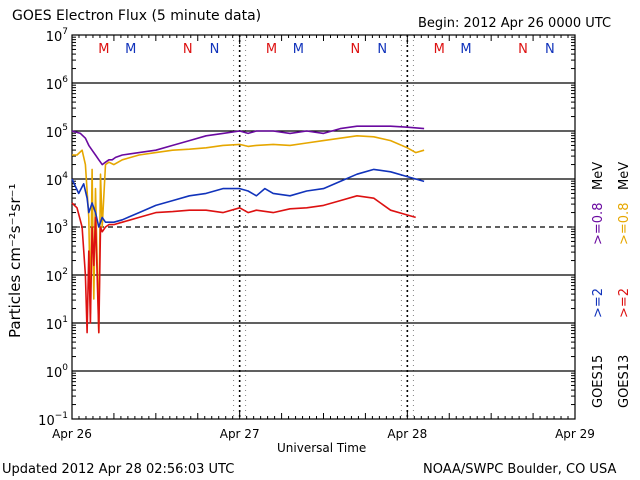 This screenshot has width=640, height=480. Describe the element at coordinates (598, 176) in the screenshot. I see `legend-unit-goes15: MeV` at that location.